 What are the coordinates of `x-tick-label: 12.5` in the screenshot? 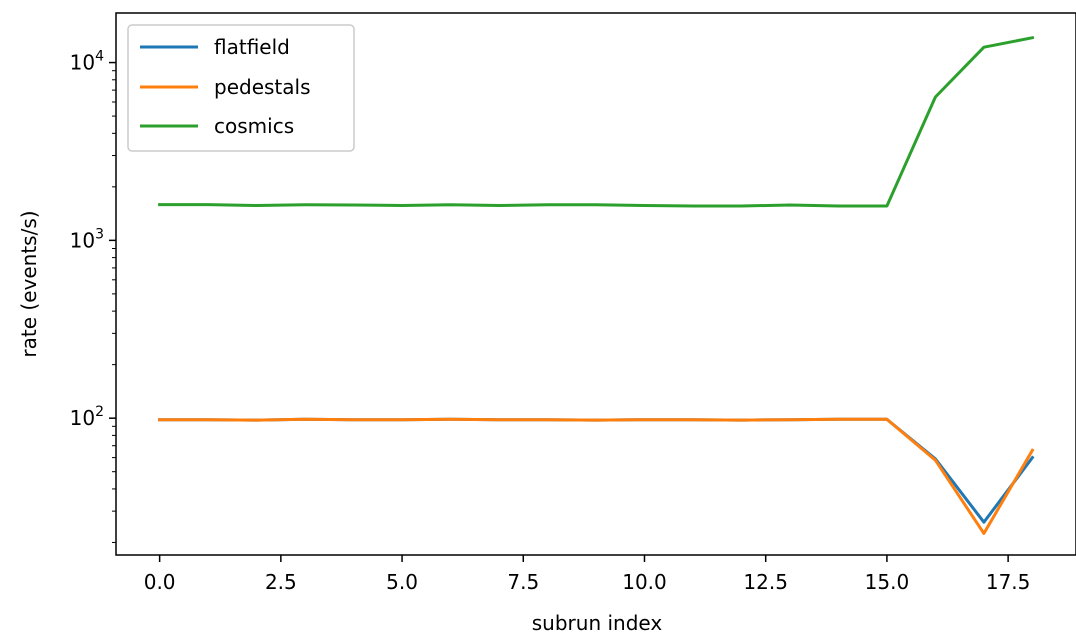 It's located at (765, 582).